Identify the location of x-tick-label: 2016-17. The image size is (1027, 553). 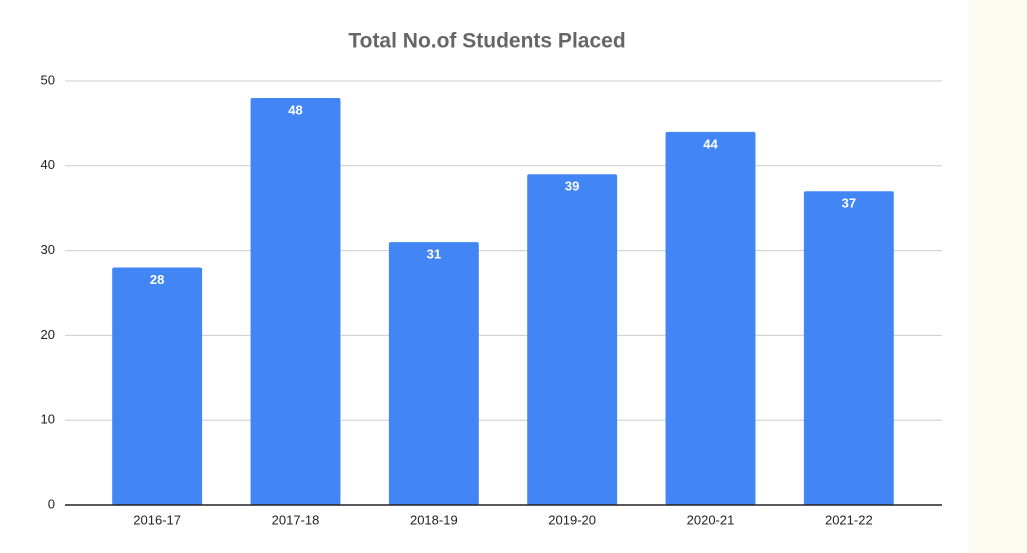
(157, 519).